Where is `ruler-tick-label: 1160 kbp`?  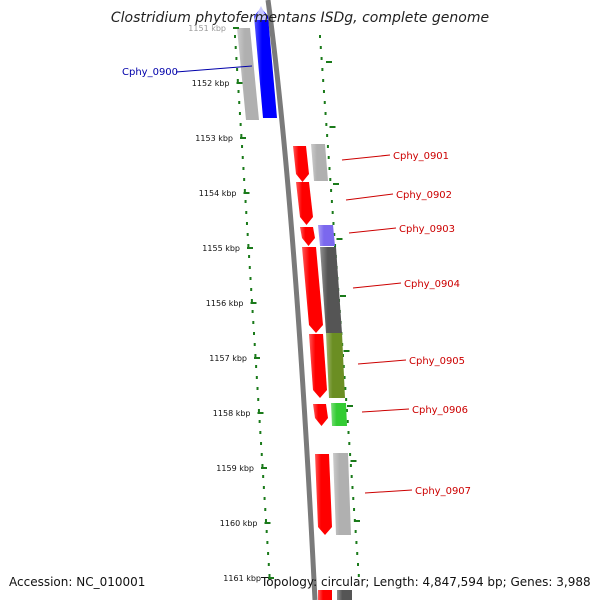
ruler-tick-label: 1160 kbp is located at coordinates (239, 523).